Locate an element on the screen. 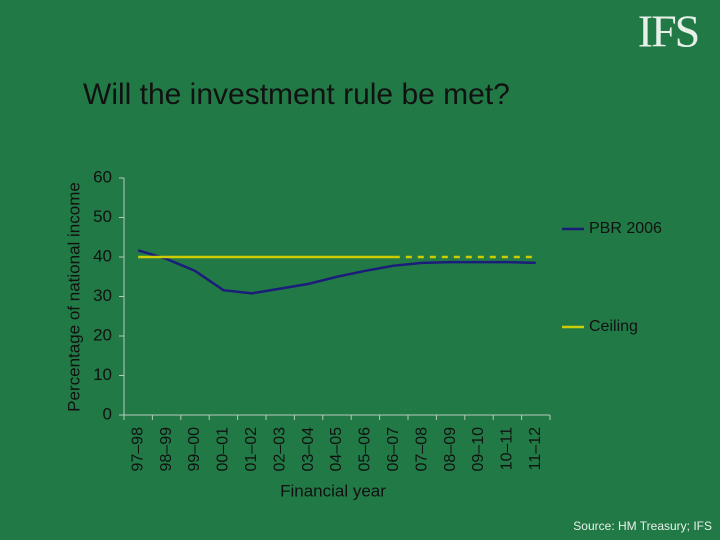 This screenshot has height=540, width=720. x-tick-label: 01–02 is located at coordinates (251, 449).